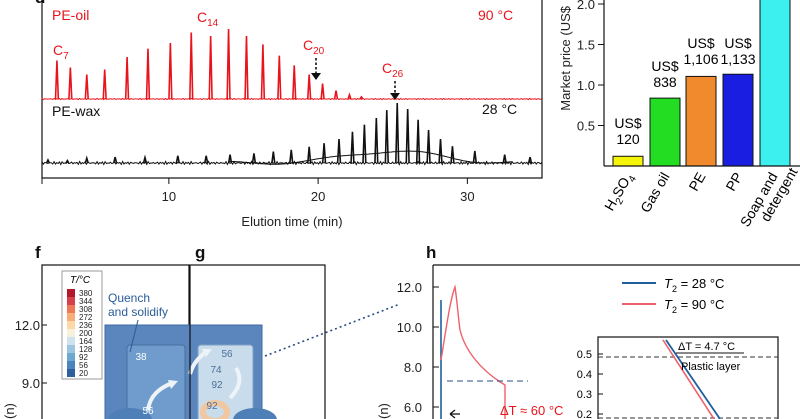 This screenshot has width=800, height=419. What do you see at coordinates (291, 64) in the screenshot?
I see `oil-chromatogram` at bounding box center [291, 64].